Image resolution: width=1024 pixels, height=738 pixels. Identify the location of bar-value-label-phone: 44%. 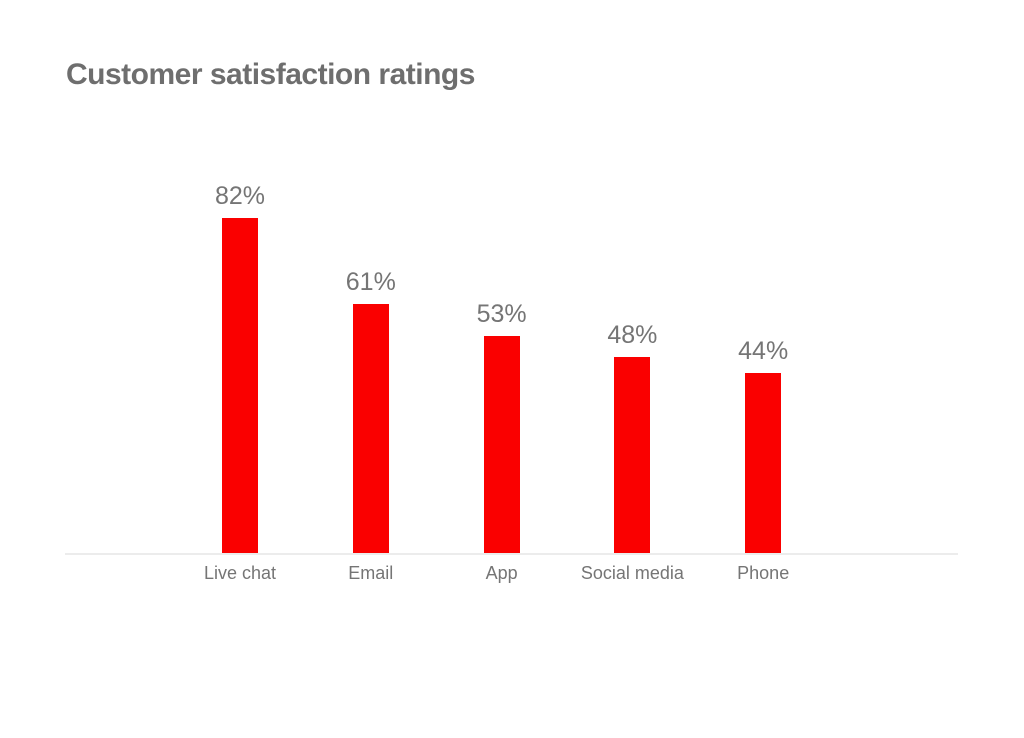
(763, 351).